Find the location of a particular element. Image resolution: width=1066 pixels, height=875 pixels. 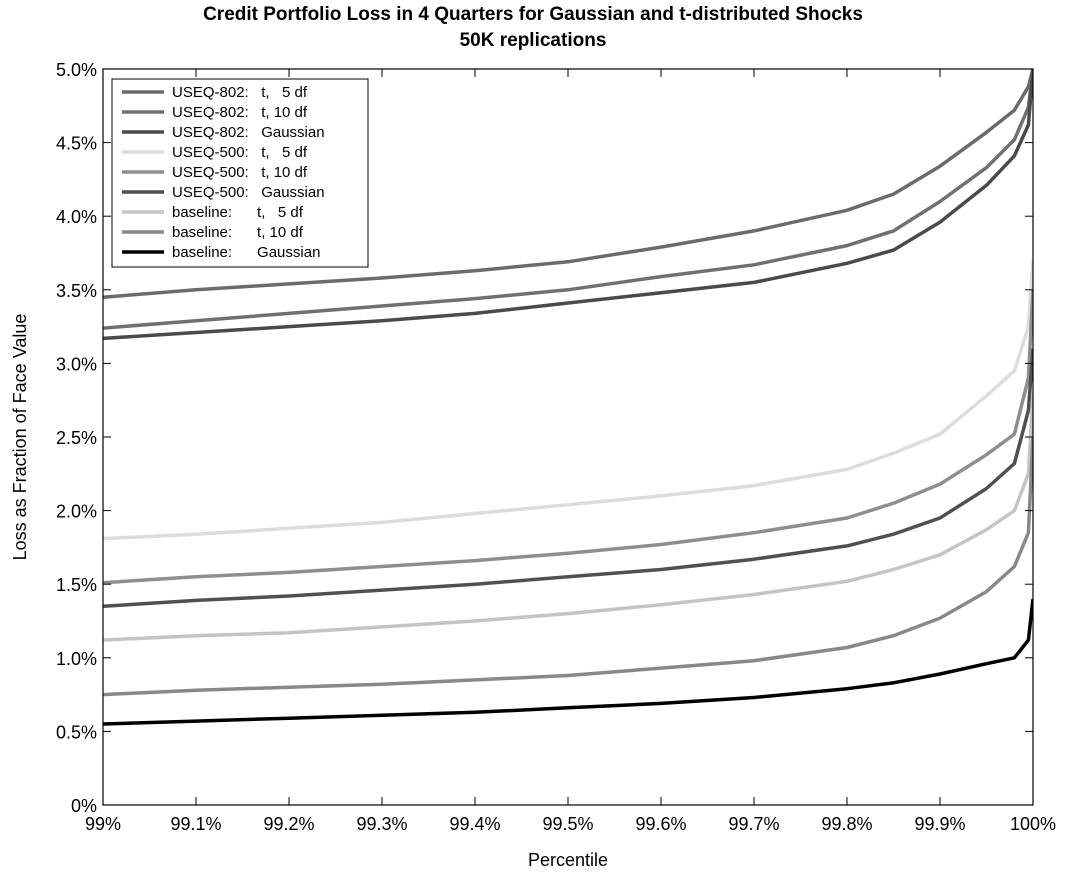

chart-subtitle: 50K replications is located at coordinates (533, 40).